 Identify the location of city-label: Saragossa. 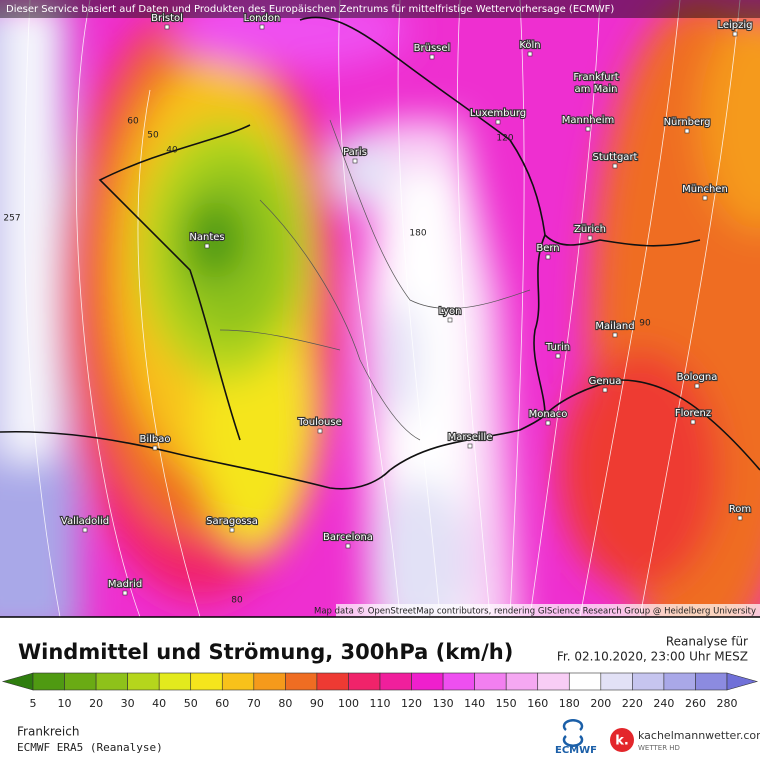
(232, 521).